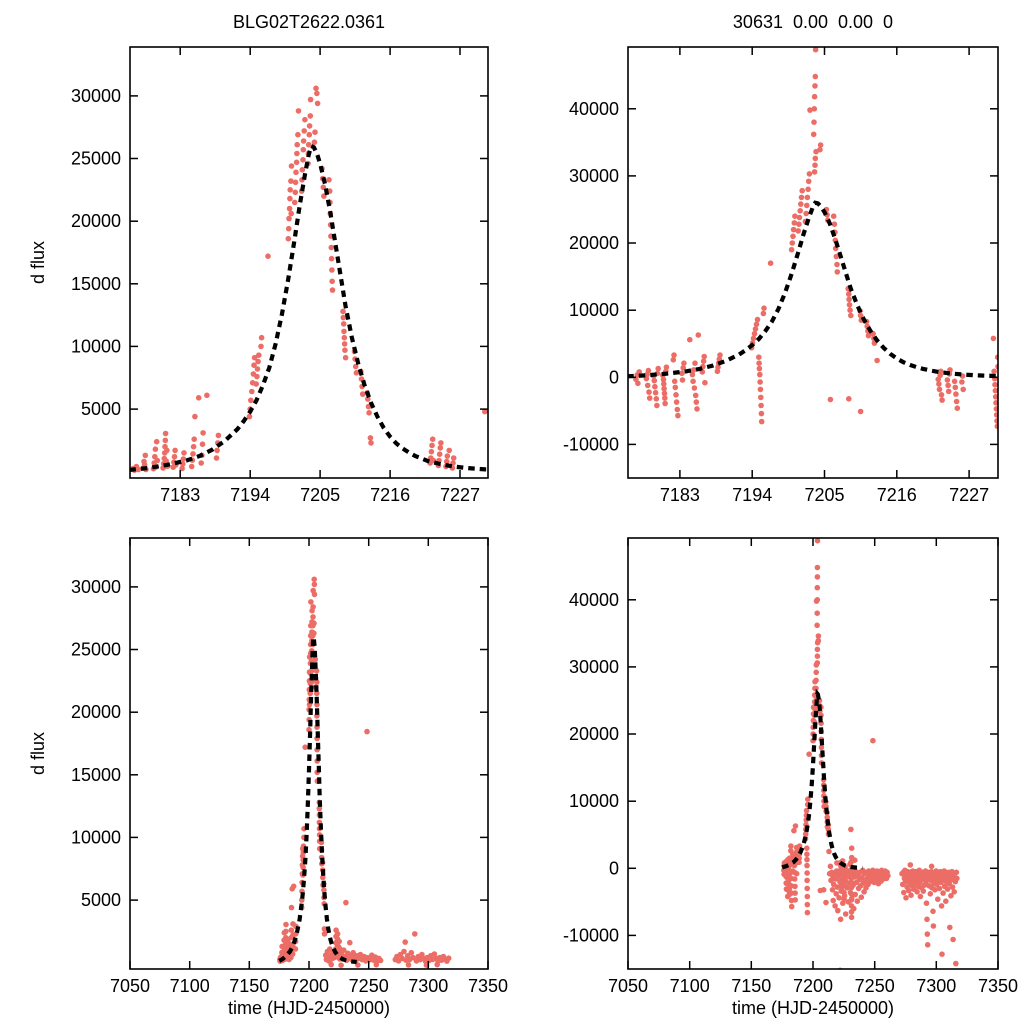 Image resolution: width=1024 pixels, height=1024 pixels. I want to click on y-tick-label: 10000, so click(96, 837).